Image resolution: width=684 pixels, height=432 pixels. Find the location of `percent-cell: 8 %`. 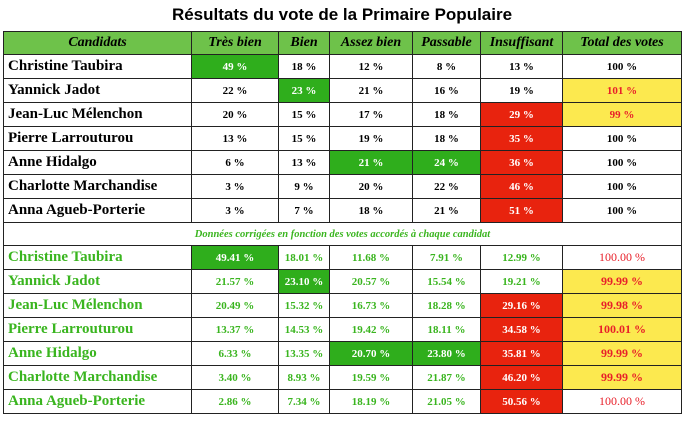

percent-cell: 8 % is located at coordinates (446, 66).